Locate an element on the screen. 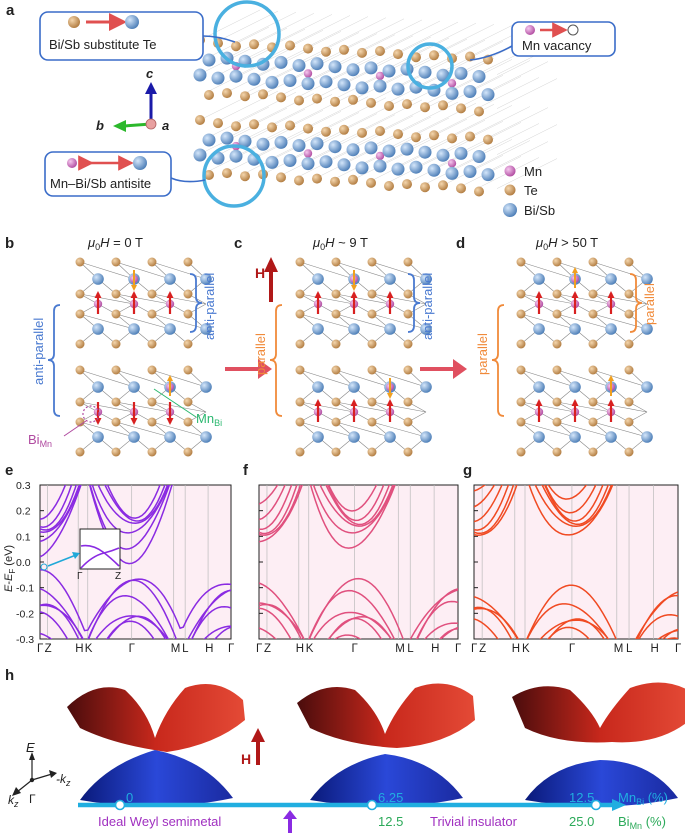  bimn-label: BiMn is located at coordinates (40, 440).